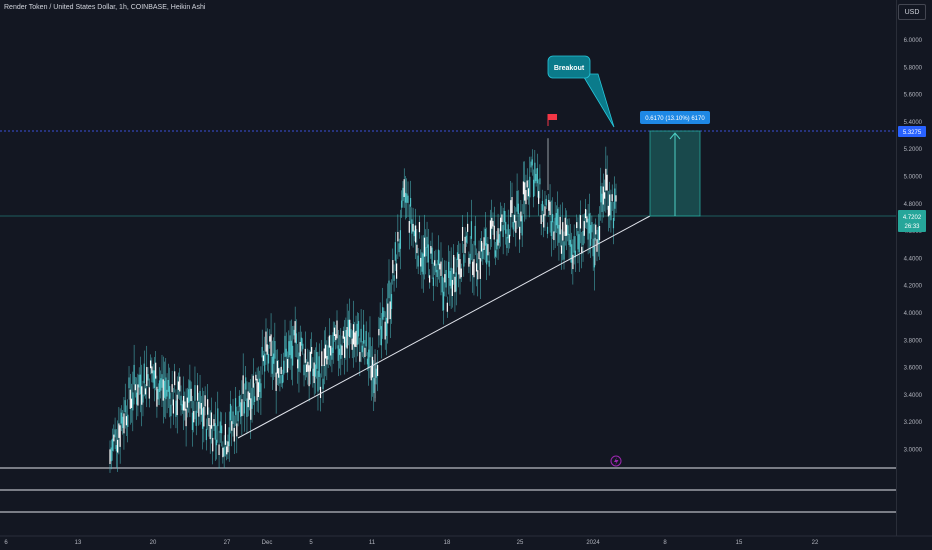 Image resolution: width=932 pixels, height=550 pixels. What do you see at coordinates (912, 133) in the screenshot?
I see `svg-text: 5.3275` at bounding box center [912, 133].